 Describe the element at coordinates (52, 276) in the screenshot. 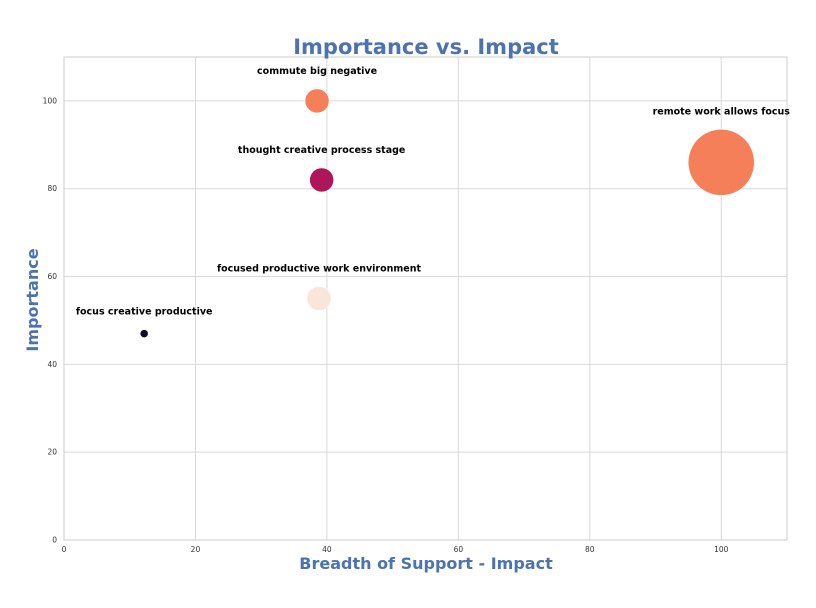

I see `y-tick-label: 60` at that location.